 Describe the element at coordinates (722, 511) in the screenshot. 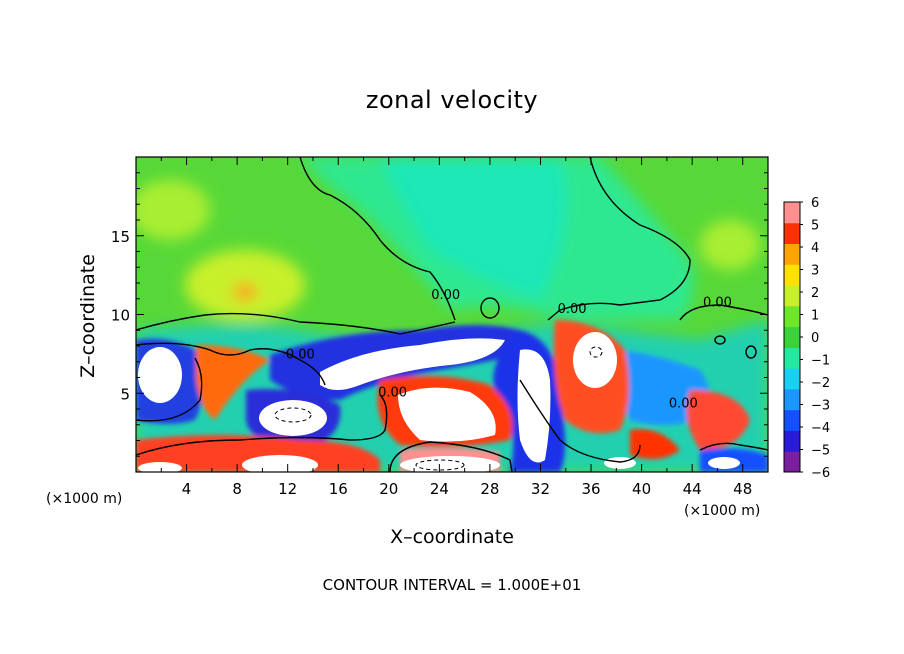

I see `z-unit-note: (×1000 m)` at that location.